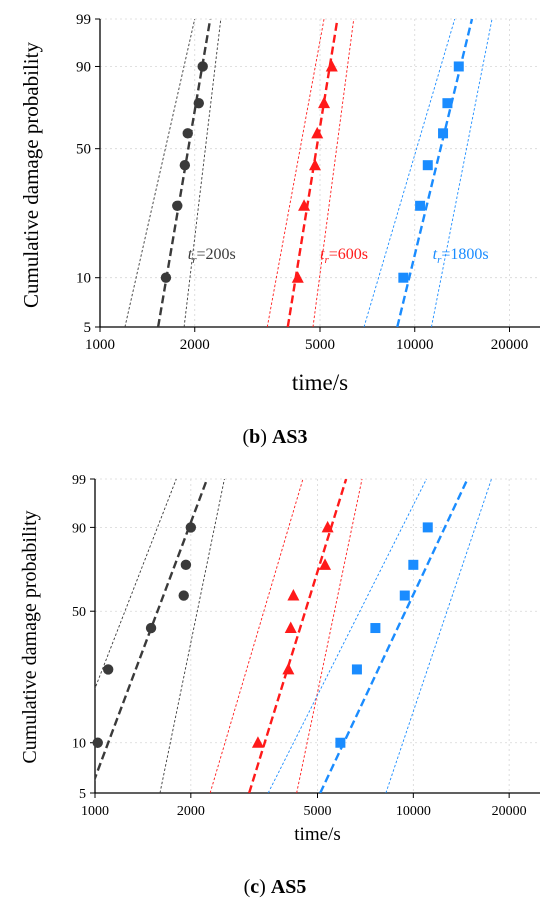 This screenshot has height=910, width=550. Describe the element at coordinates (212, 256) in the screenshot. I see `series-label: tr=200s` at that location.